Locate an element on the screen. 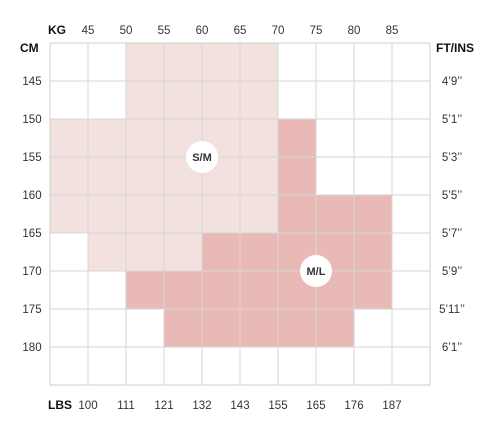 Image resolution: width=500 pixels, height=441 pixels. lbs-tick-label: 155 is located at coordinates (277, 406).